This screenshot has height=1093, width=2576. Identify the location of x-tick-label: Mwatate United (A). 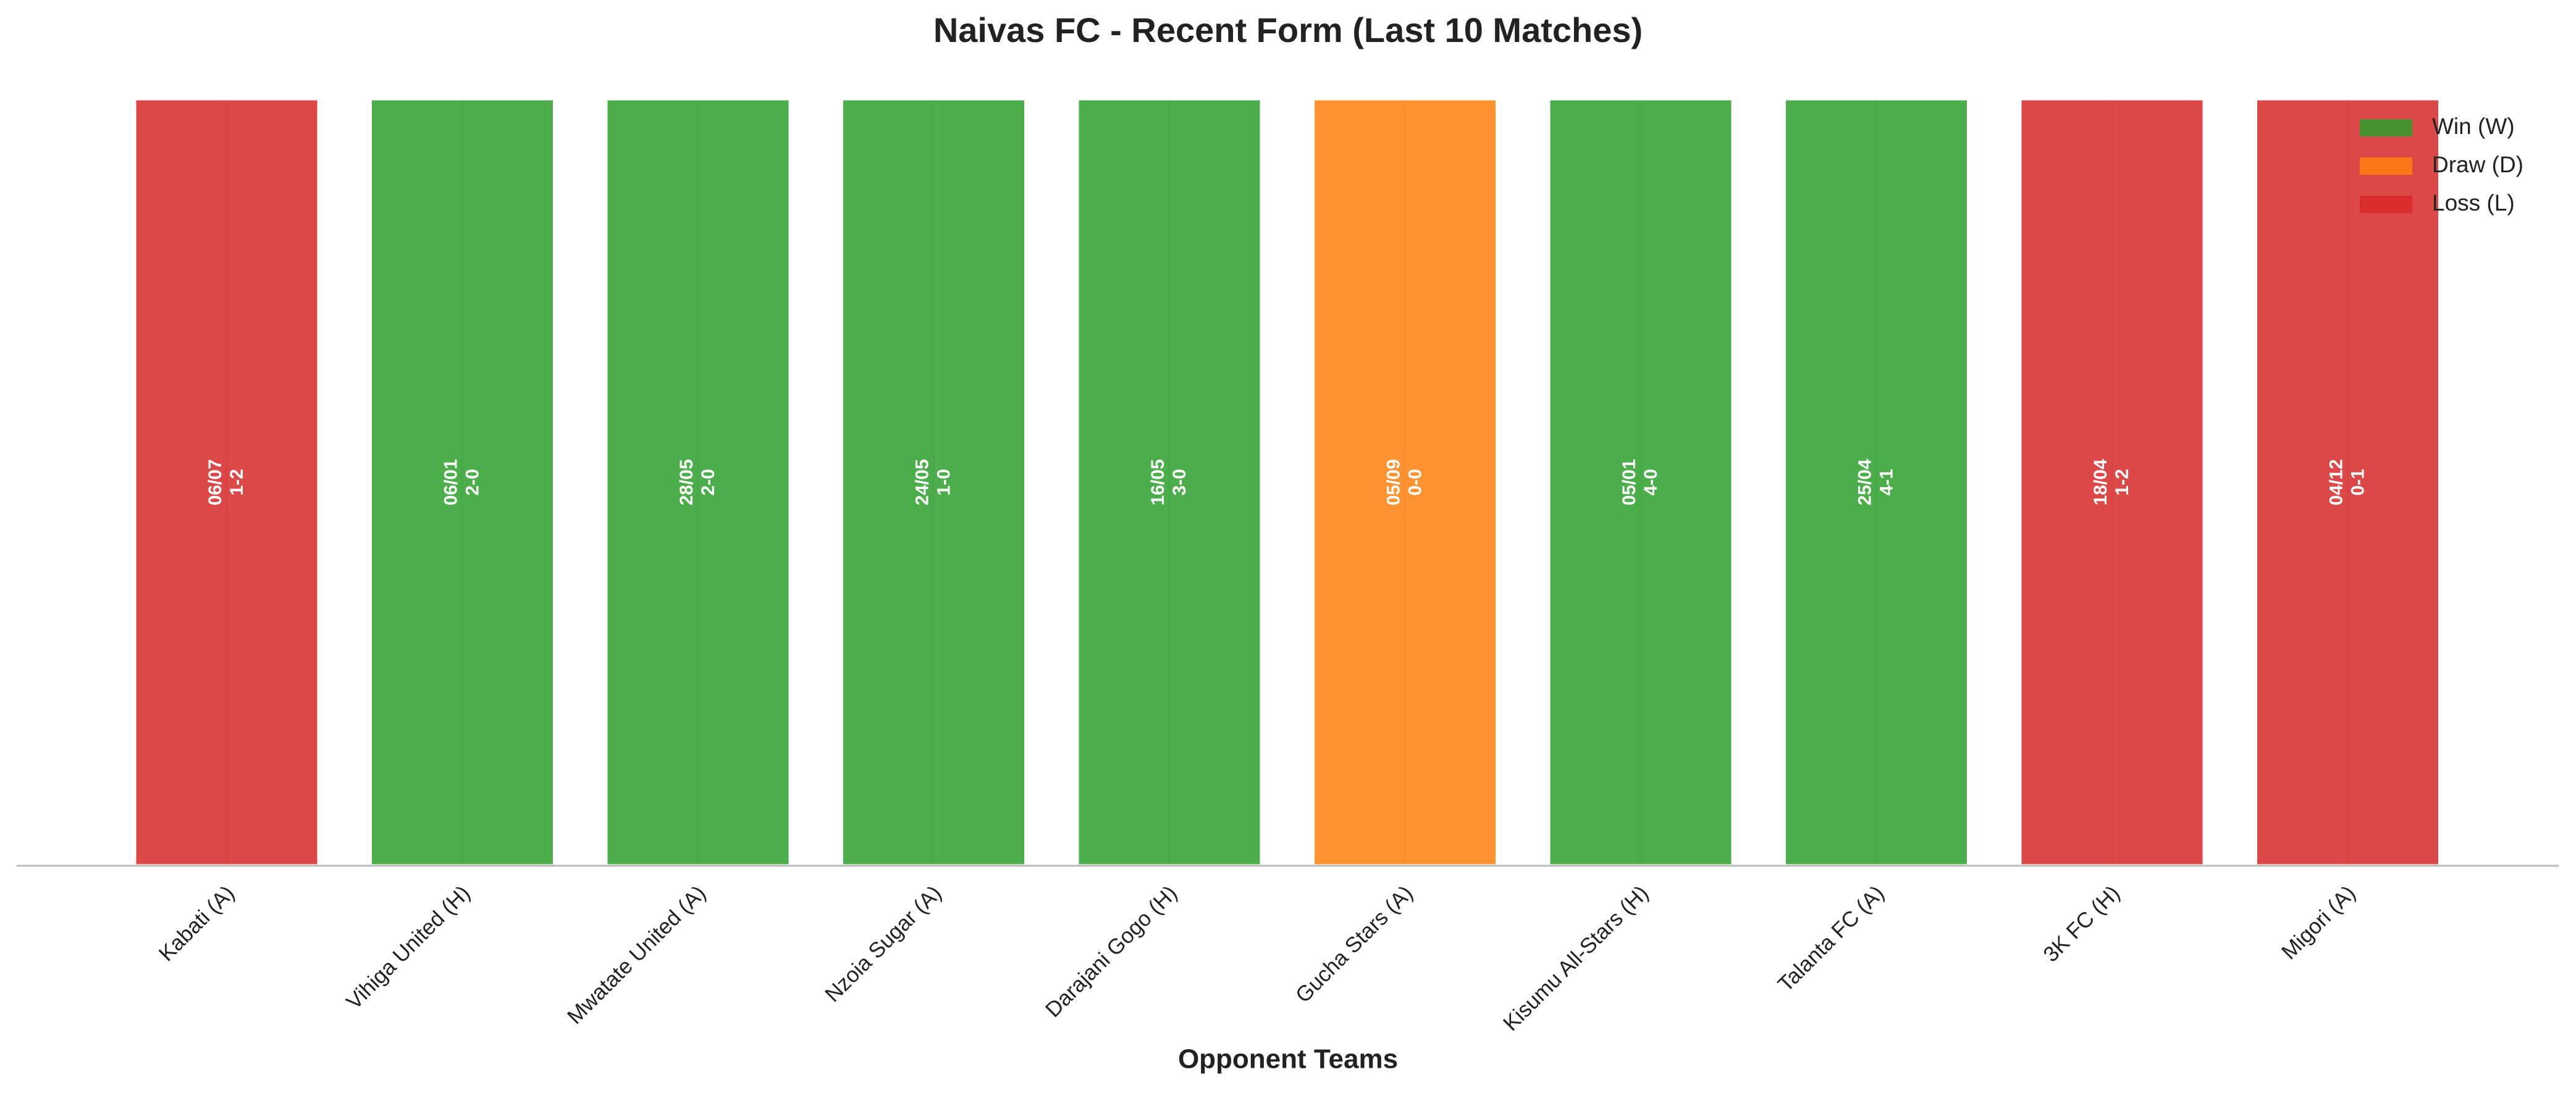
(636, 955).